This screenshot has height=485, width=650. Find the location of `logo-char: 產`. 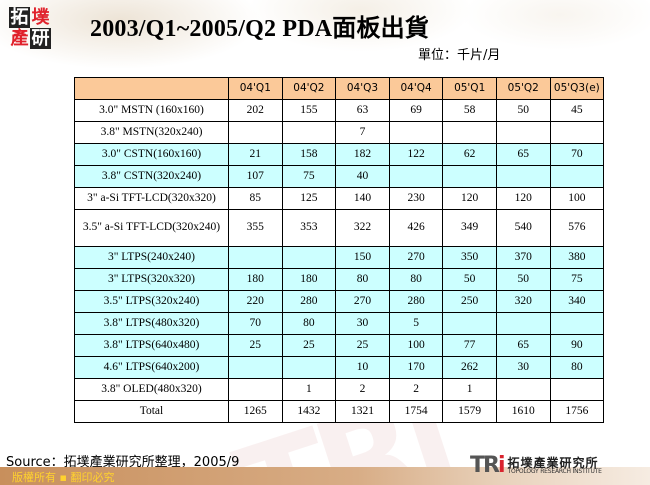

logo-char: 產 is located at coordinates (19, 38).